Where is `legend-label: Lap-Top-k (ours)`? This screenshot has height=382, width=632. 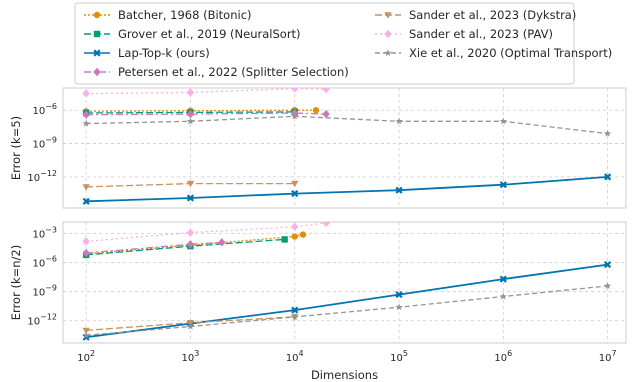
legend-label: Lap-Top-k (ours) is located at coordinates (164, 53).